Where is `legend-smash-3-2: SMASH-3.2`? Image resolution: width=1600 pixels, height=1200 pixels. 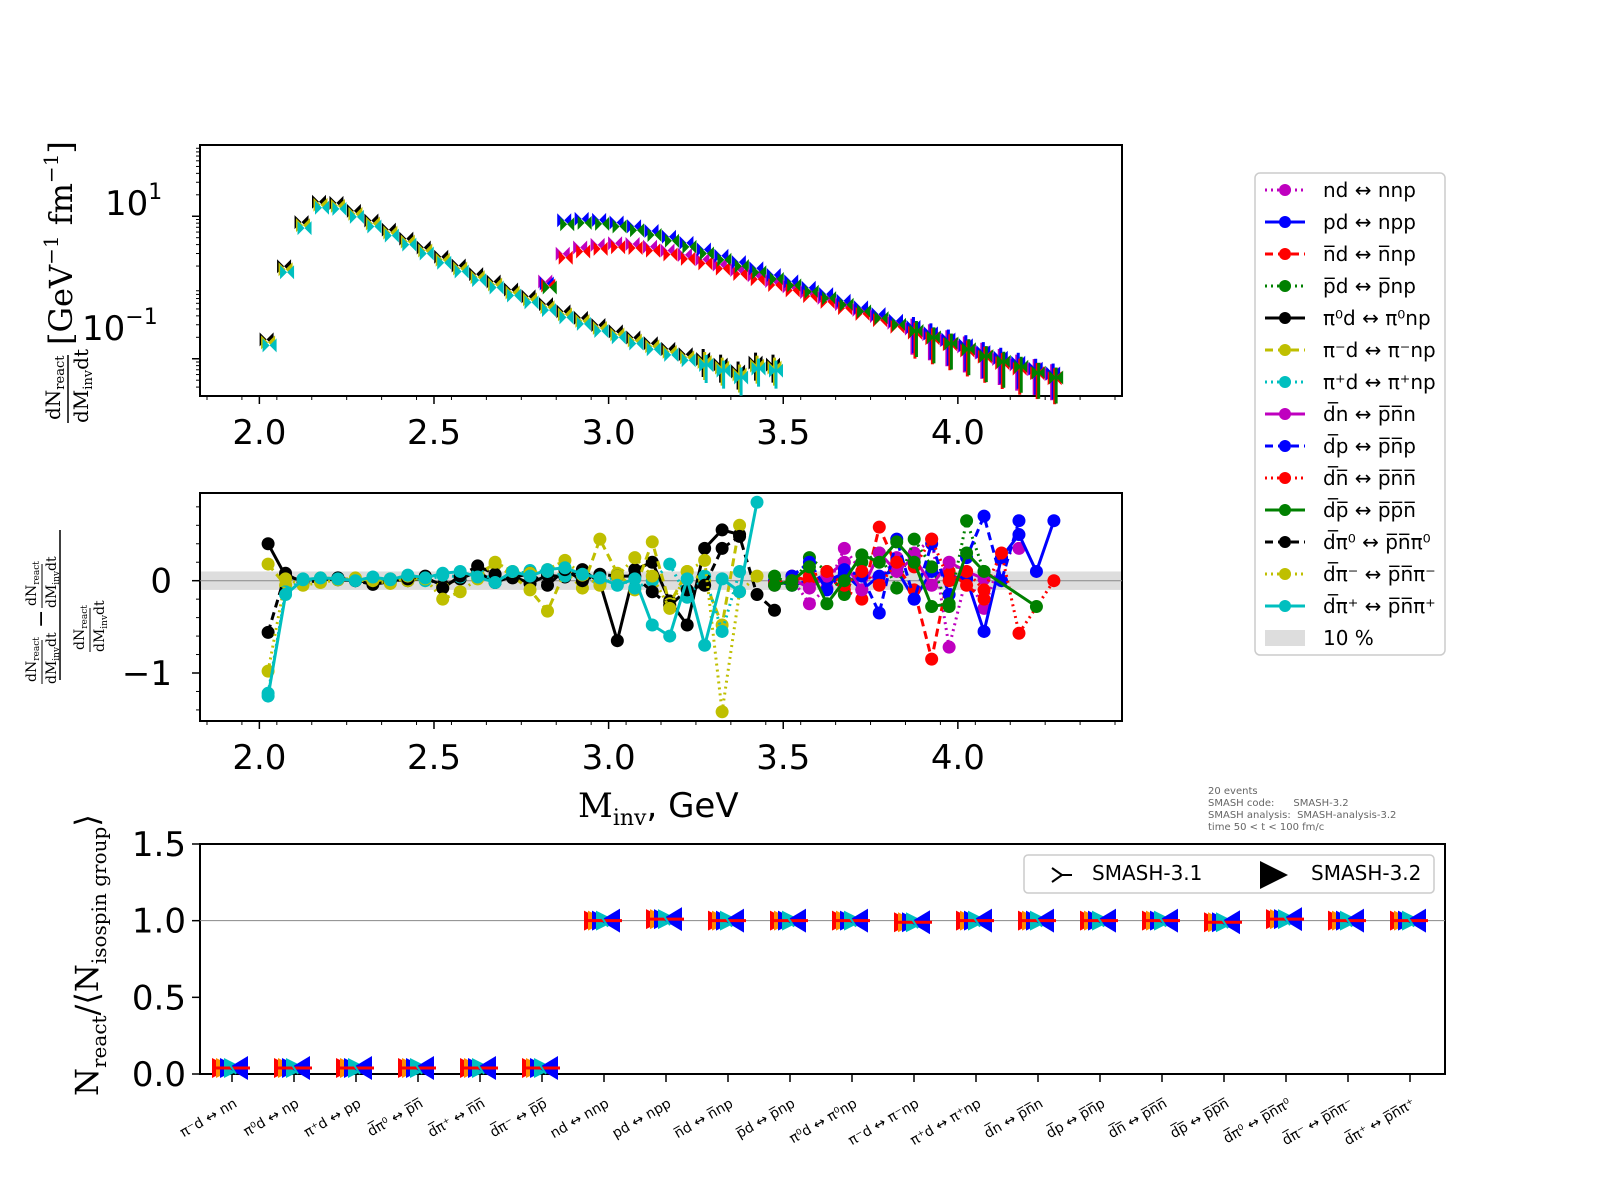 legend-smash-3-2: SMASH-3.2 is located at coordinates (1366, 873).